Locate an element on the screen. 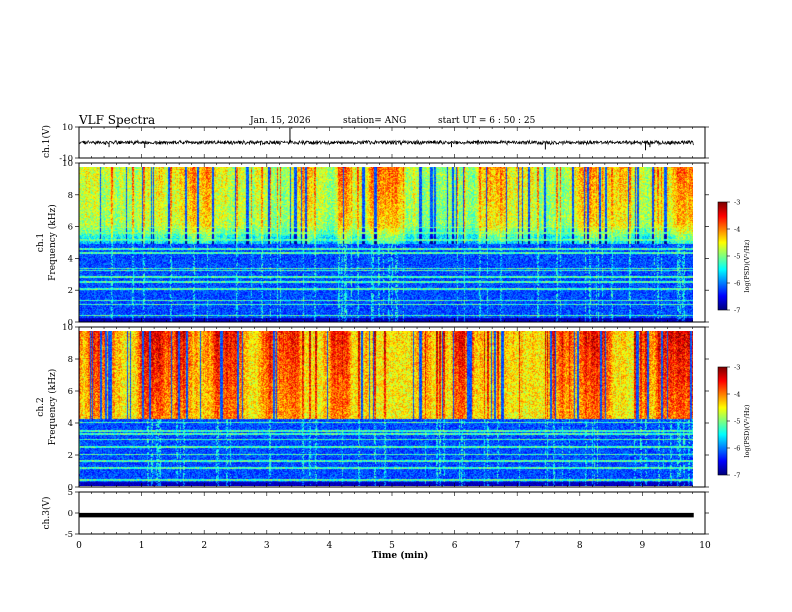  y-tick-label: -5 is located at coordinates (69, 535).